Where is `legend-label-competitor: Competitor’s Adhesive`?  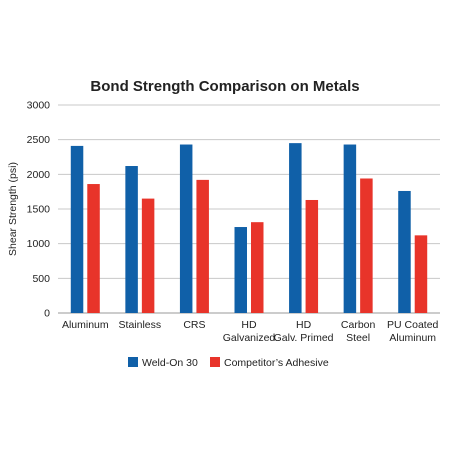
legend-label-competitor: Competitor’s Adhesive is located at coordinates (276, 363).